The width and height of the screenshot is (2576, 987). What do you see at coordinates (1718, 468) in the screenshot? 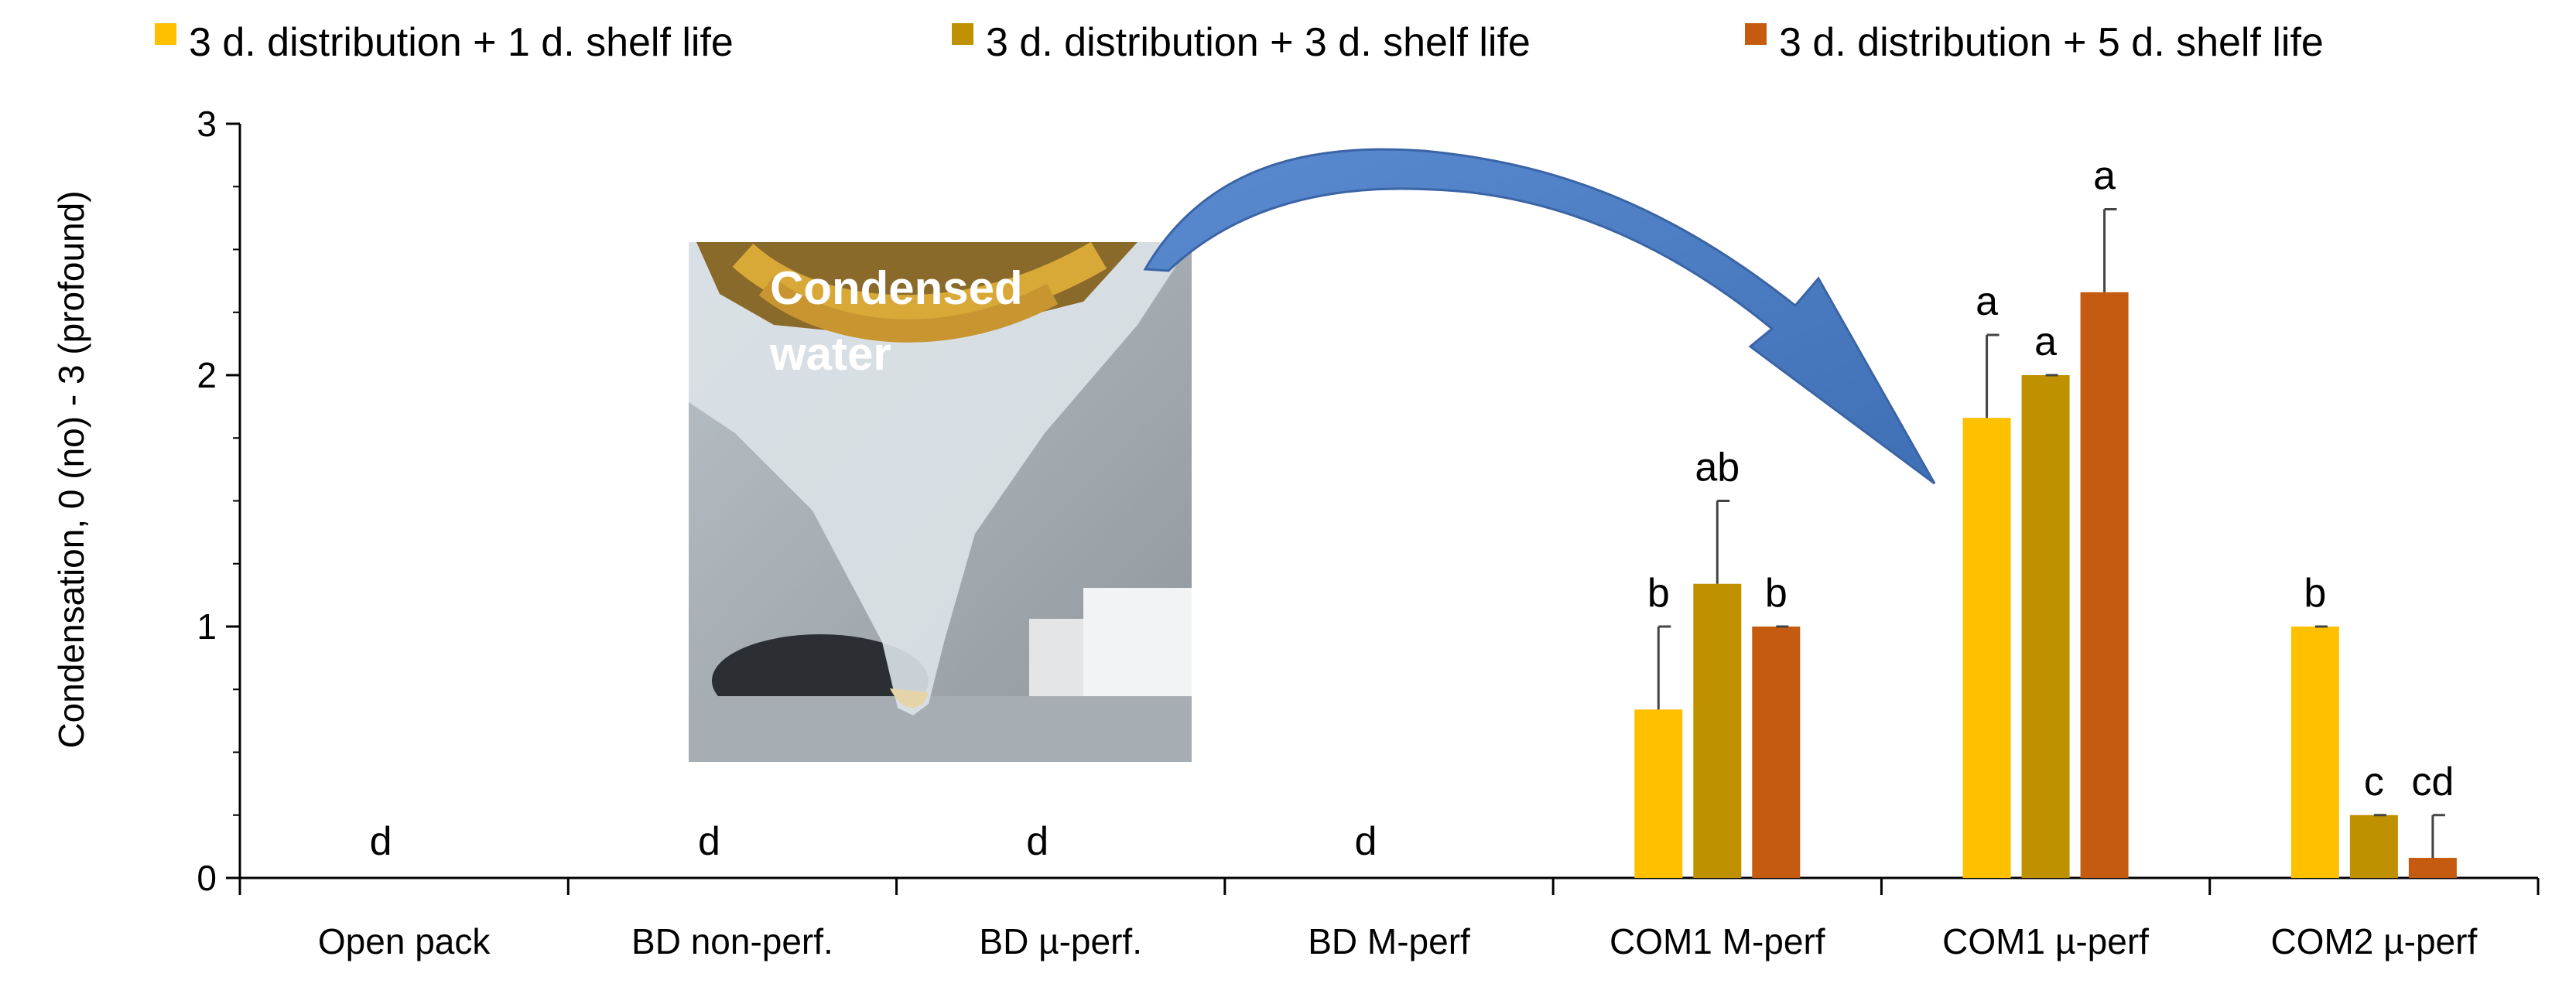
I see `significance-letter: ab` at bounding box center [1718, 468].